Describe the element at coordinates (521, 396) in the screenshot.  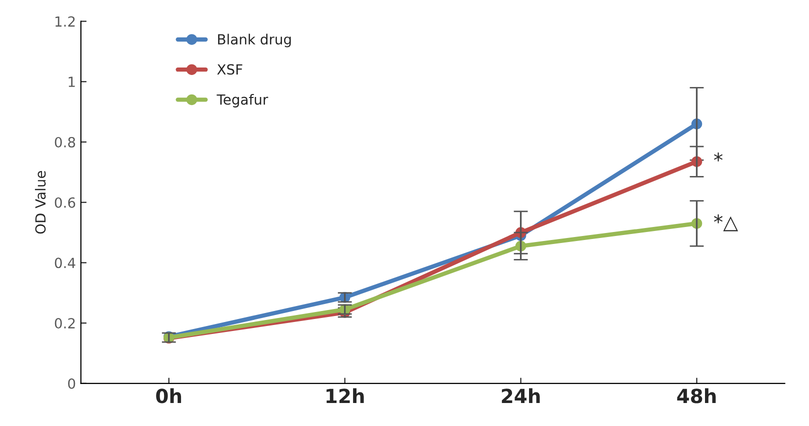
I see `x-tick-label: 24h` at that location.